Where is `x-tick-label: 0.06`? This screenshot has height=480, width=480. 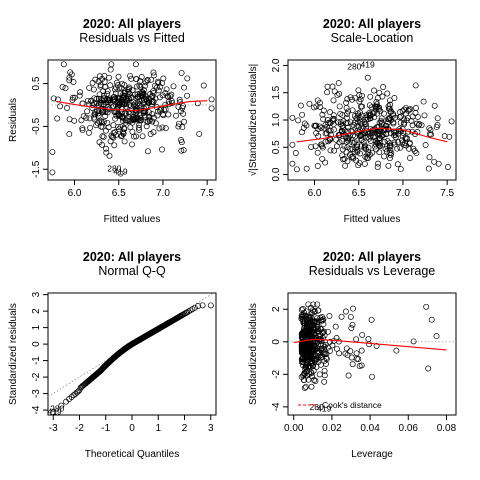 x-tick-label: 0.06 is located at coordinates (409, 428).